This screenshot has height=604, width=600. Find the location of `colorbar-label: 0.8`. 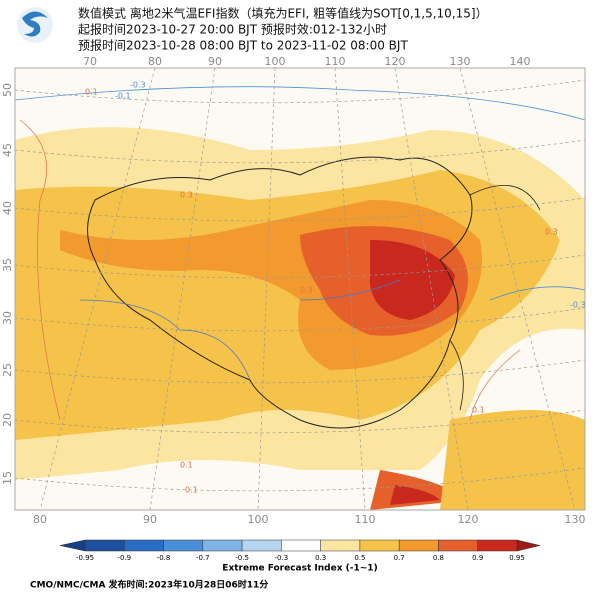

colorbar-label: 0.8 is located at coordinates (438, 558).